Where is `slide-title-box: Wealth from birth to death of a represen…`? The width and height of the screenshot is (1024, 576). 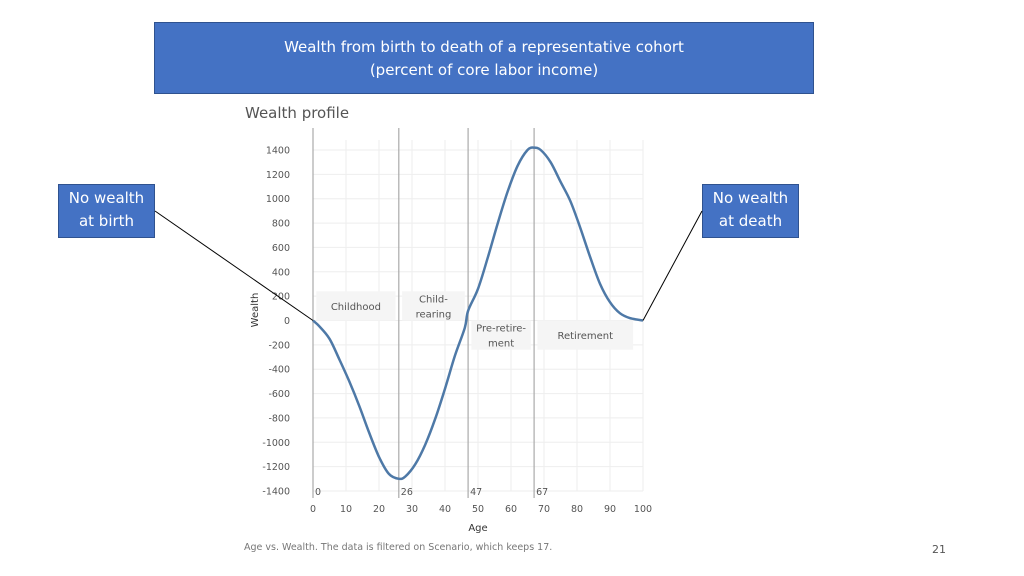
slide-title-box: Wealth from birth to death of a represen… is located at coordinates (484, 58).